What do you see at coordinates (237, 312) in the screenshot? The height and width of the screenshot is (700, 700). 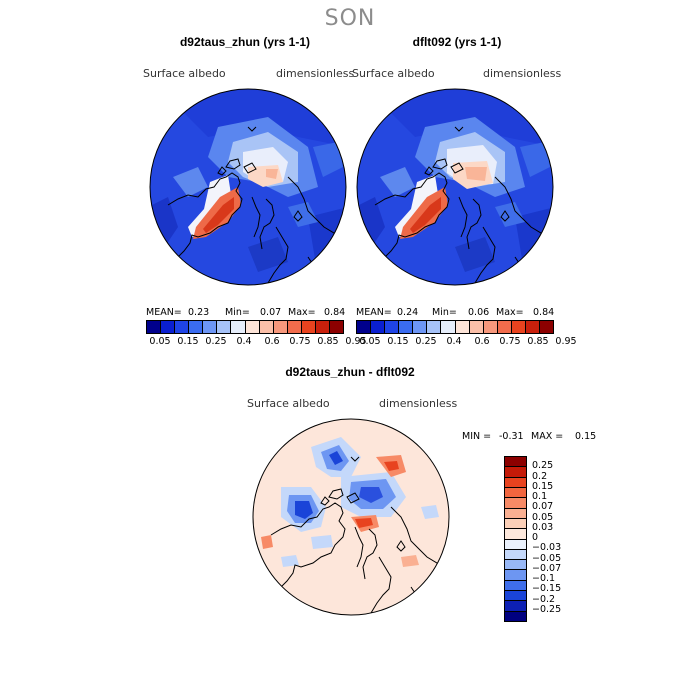 I see `left-min-label: Min=` at bounding box center [237, 312].